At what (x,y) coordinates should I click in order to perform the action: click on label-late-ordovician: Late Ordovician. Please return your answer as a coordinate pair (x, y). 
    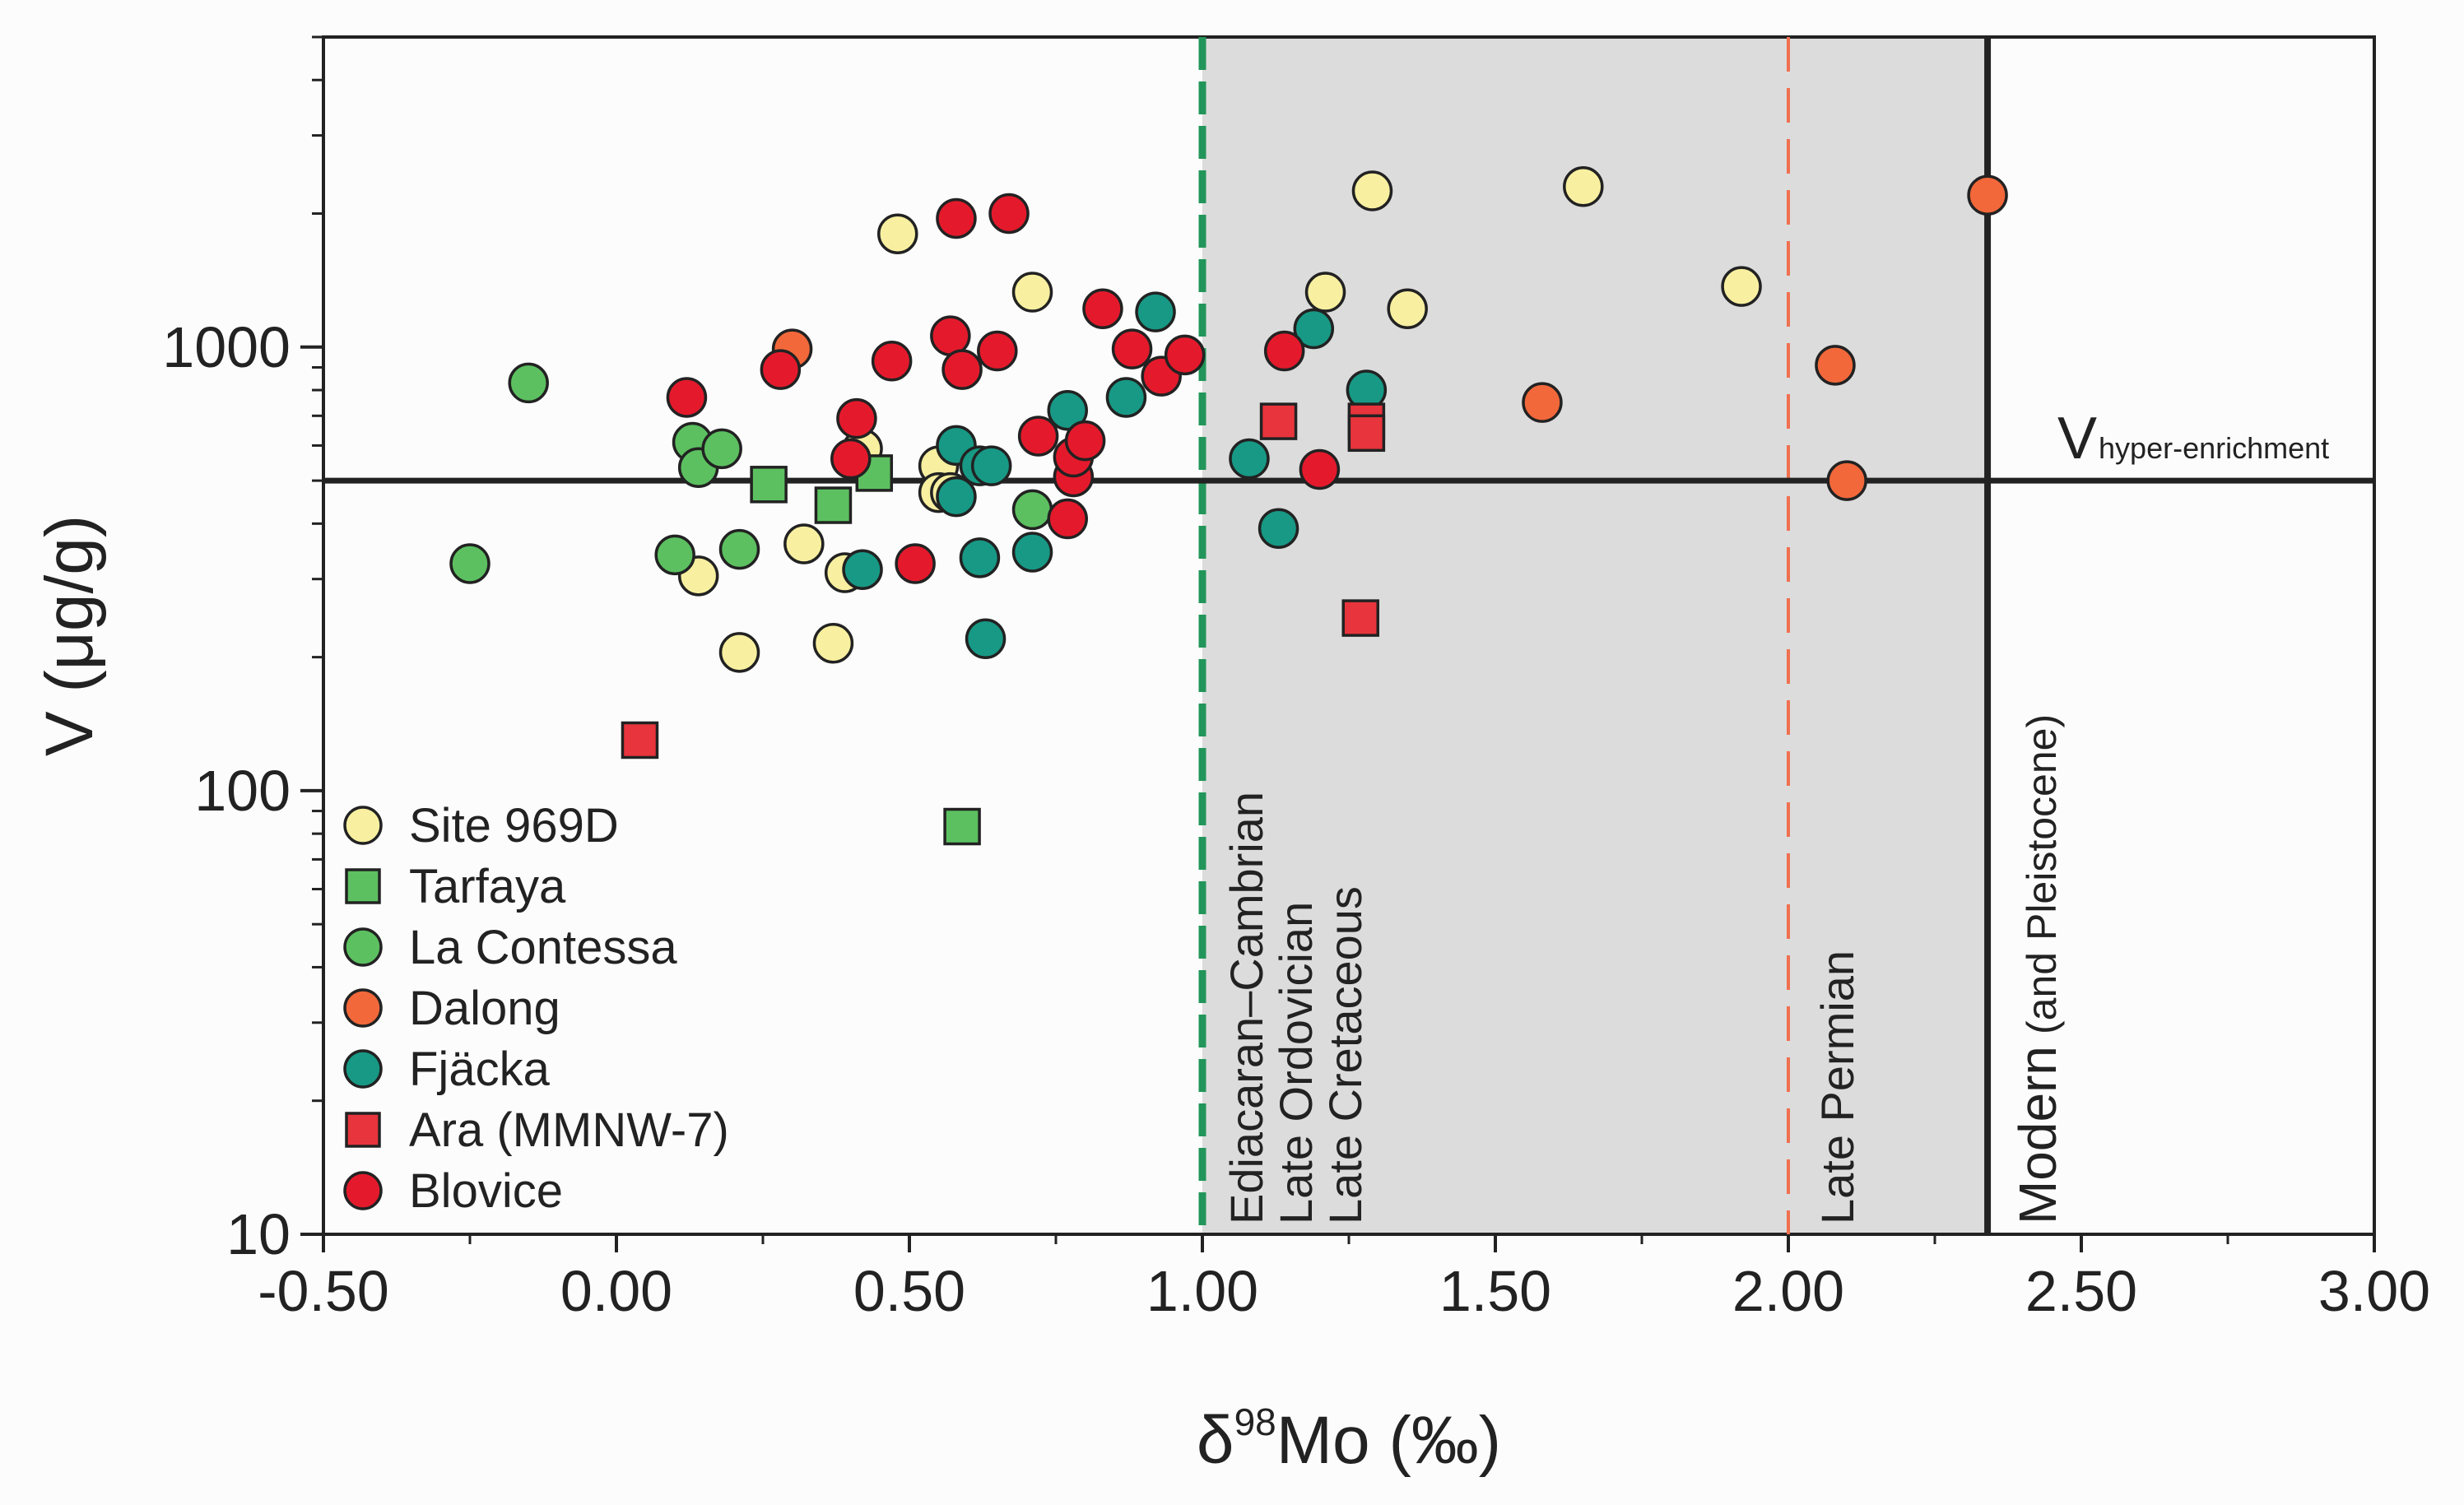
    Looking at the image, I should click on (1296, 1063).